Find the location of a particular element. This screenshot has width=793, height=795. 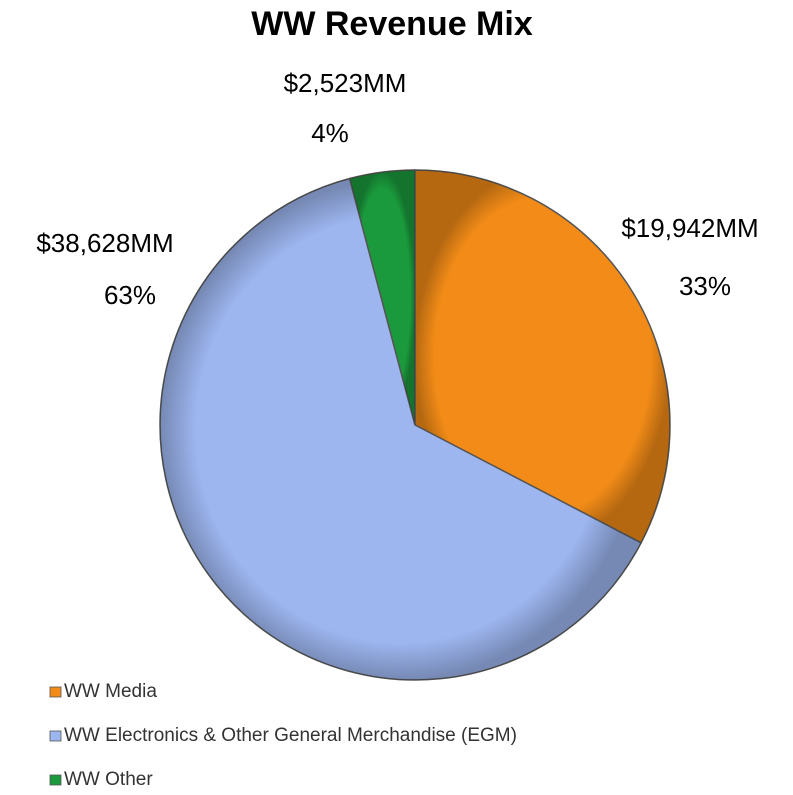

value-label: $19,942MM is located at coordinates (689, 228).